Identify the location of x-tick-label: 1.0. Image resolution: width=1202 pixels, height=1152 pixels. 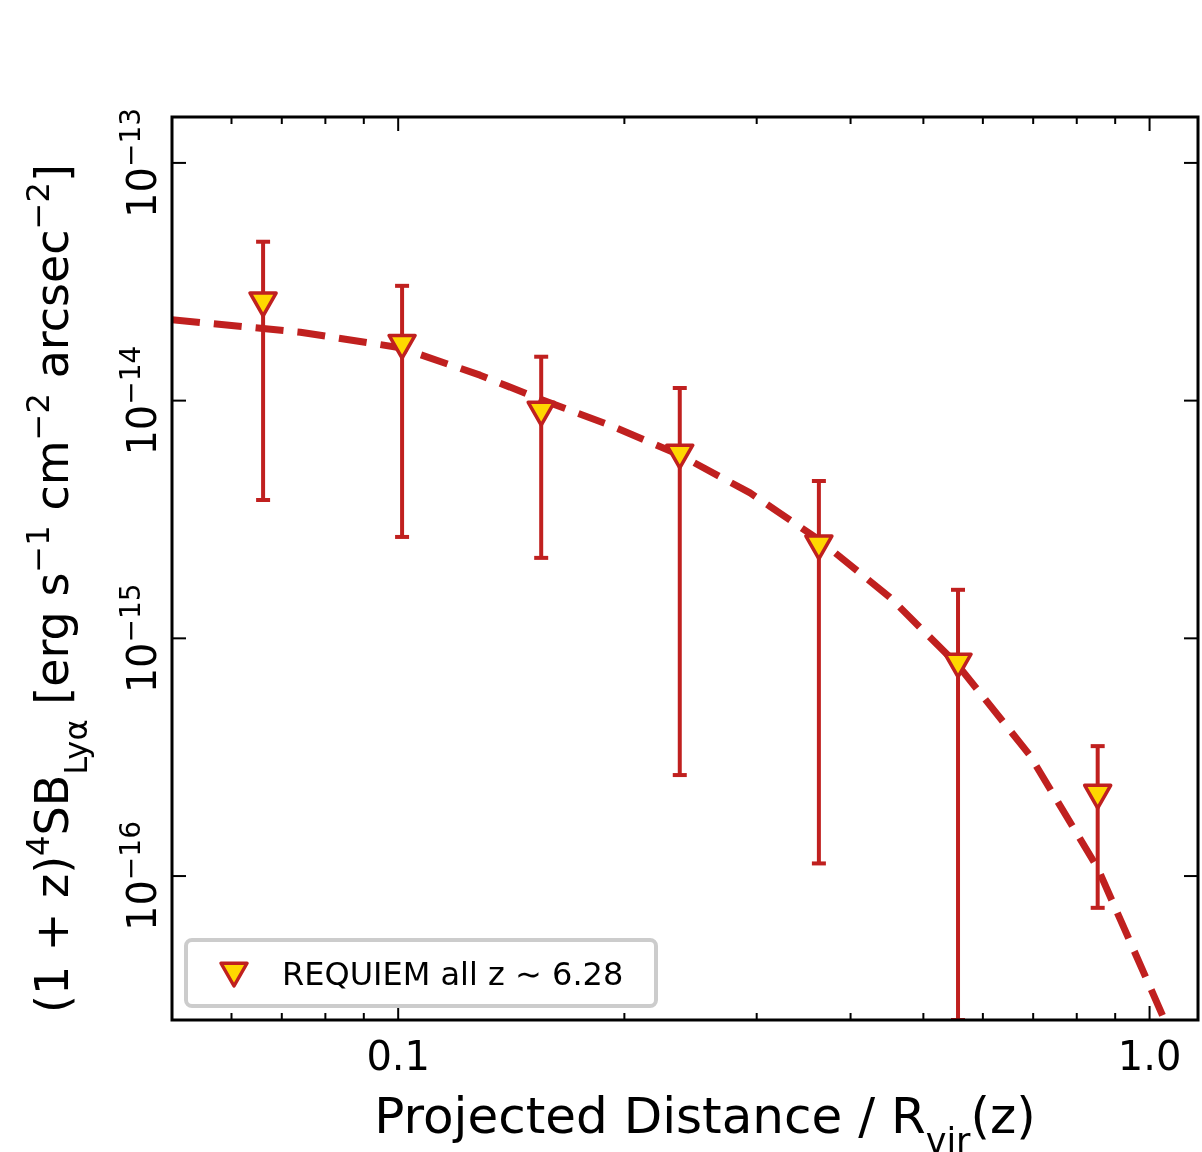
(1149, 1056).